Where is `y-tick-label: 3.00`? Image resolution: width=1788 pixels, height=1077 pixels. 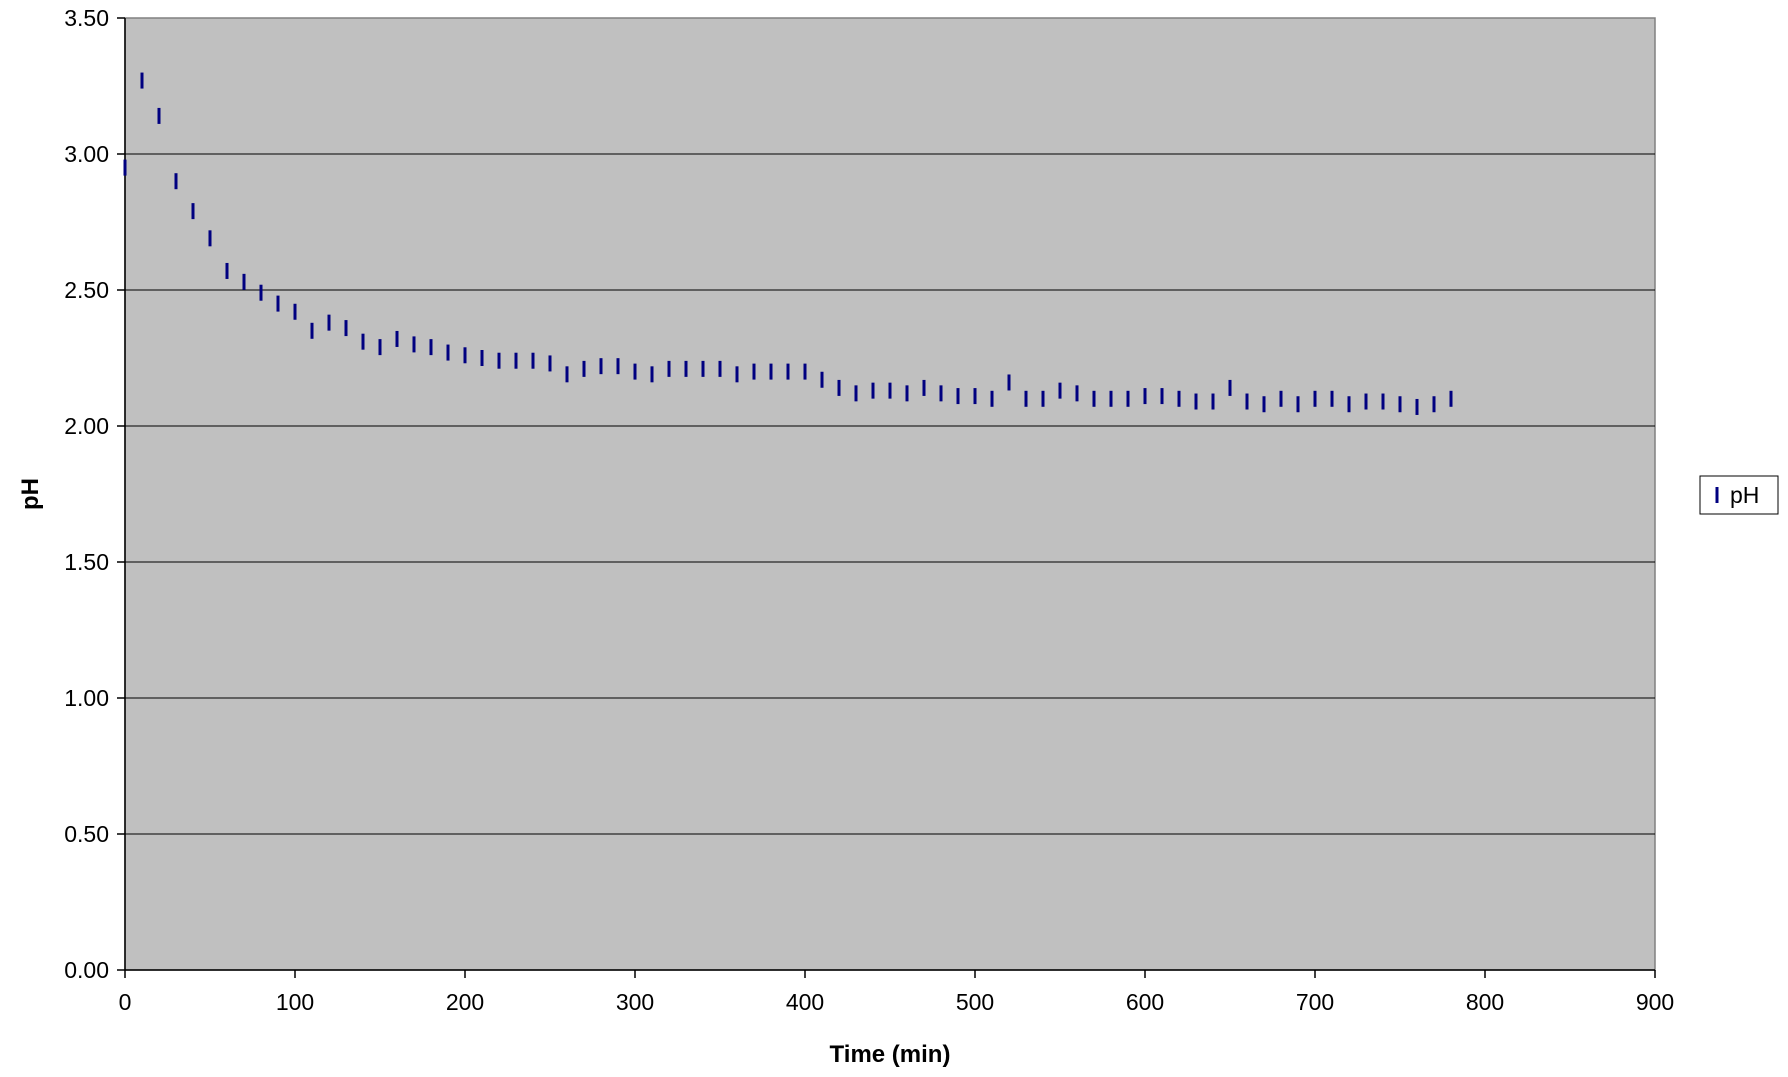
y-tick-label: 3.00 is located at coordinates (86, 154).